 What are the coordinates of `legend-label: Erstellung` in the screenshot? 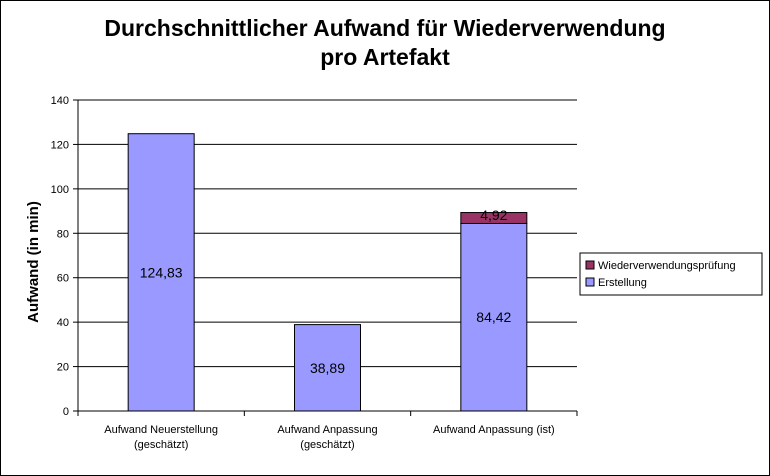 It's located at (622, 283).